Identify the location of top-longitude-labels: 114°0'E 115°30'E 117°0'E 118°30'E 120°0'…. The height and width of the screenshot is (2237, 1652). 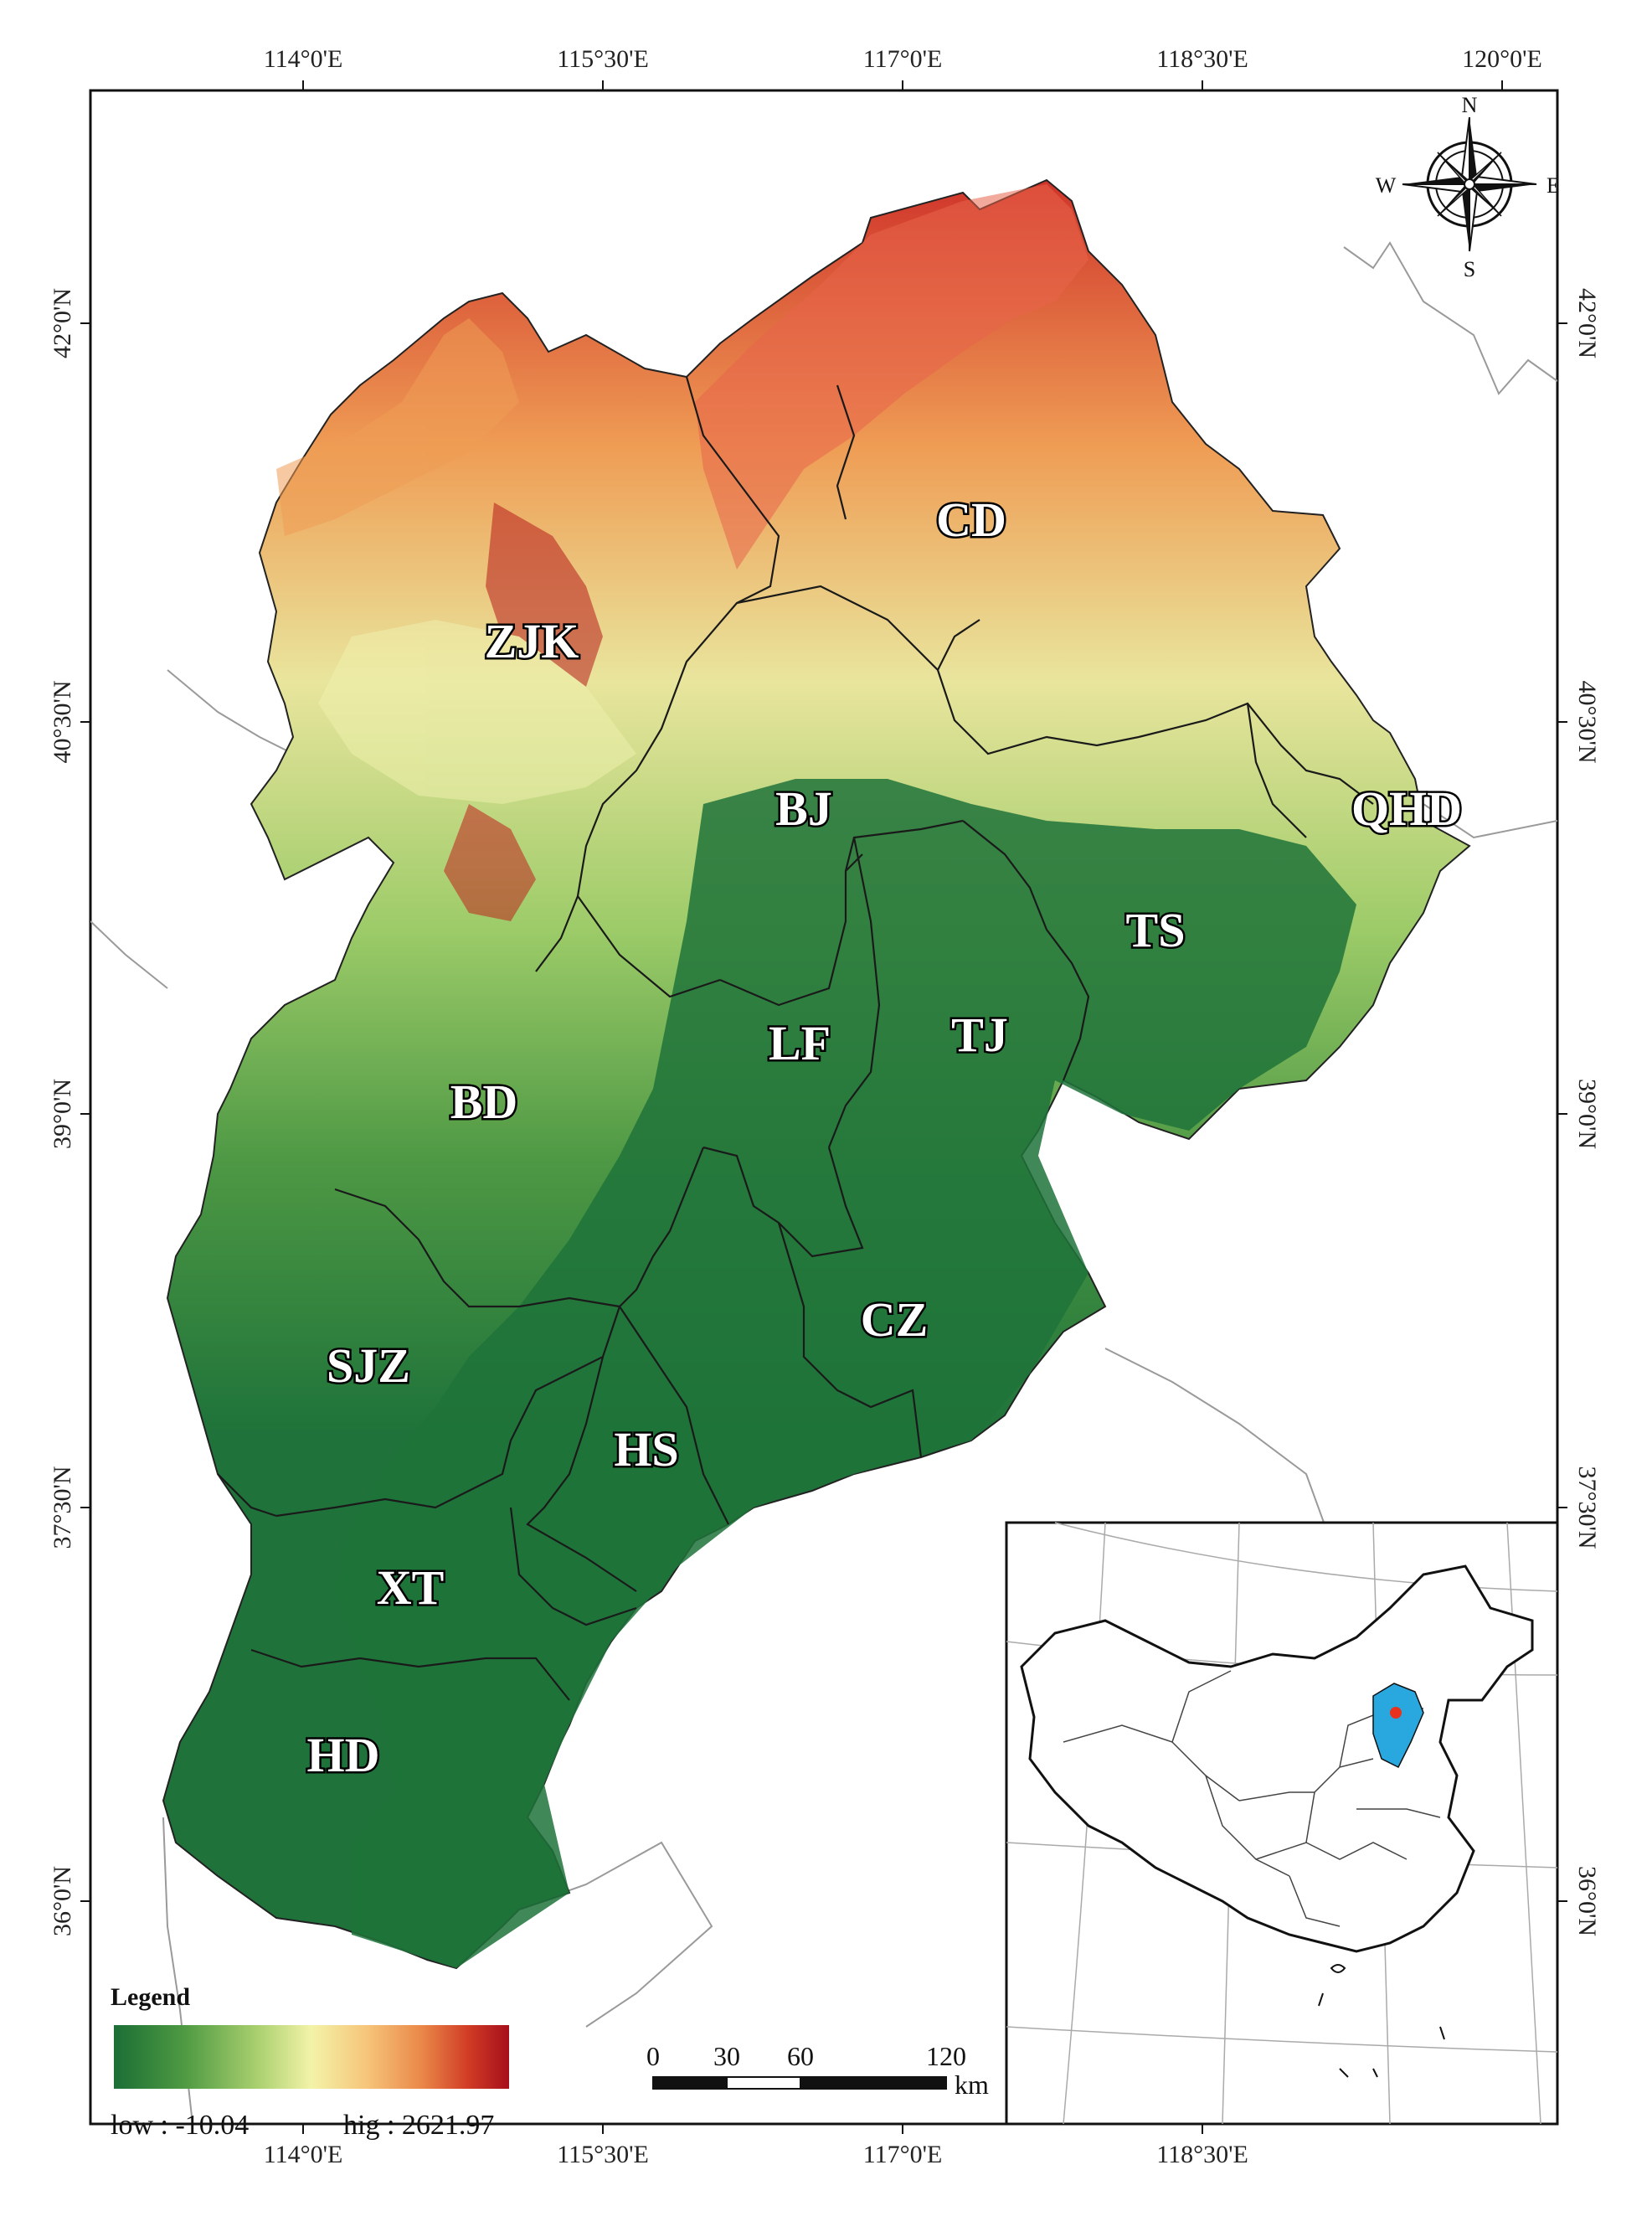
(903, 59).